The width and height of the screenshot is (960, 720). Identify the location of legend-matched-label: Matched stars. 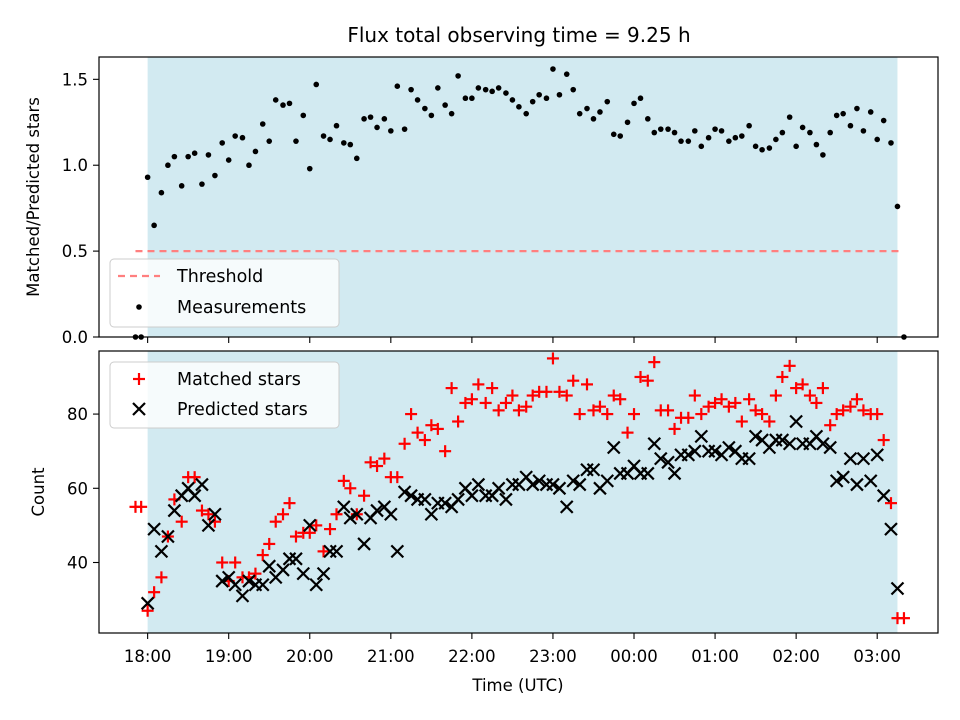
(239, 380).